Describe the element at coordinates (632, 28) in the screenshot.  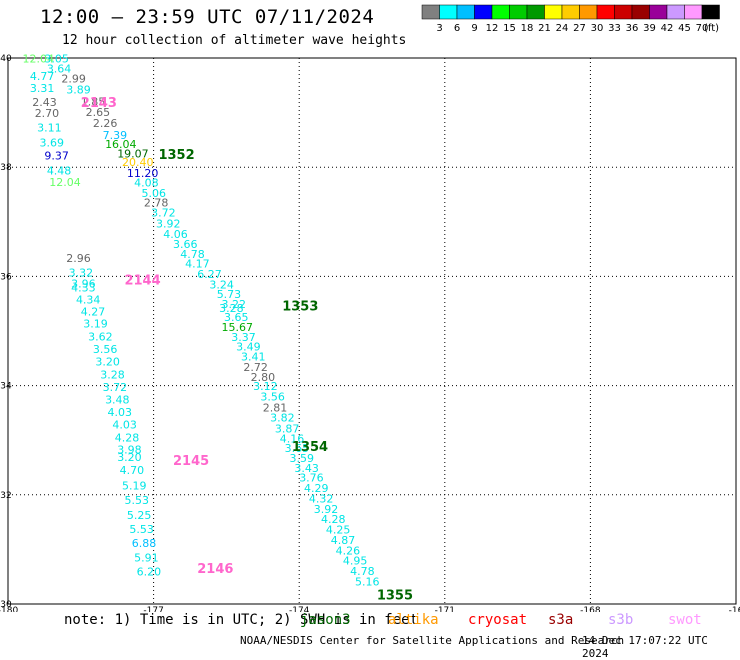
I see `colorbar-label: 36` at that location.